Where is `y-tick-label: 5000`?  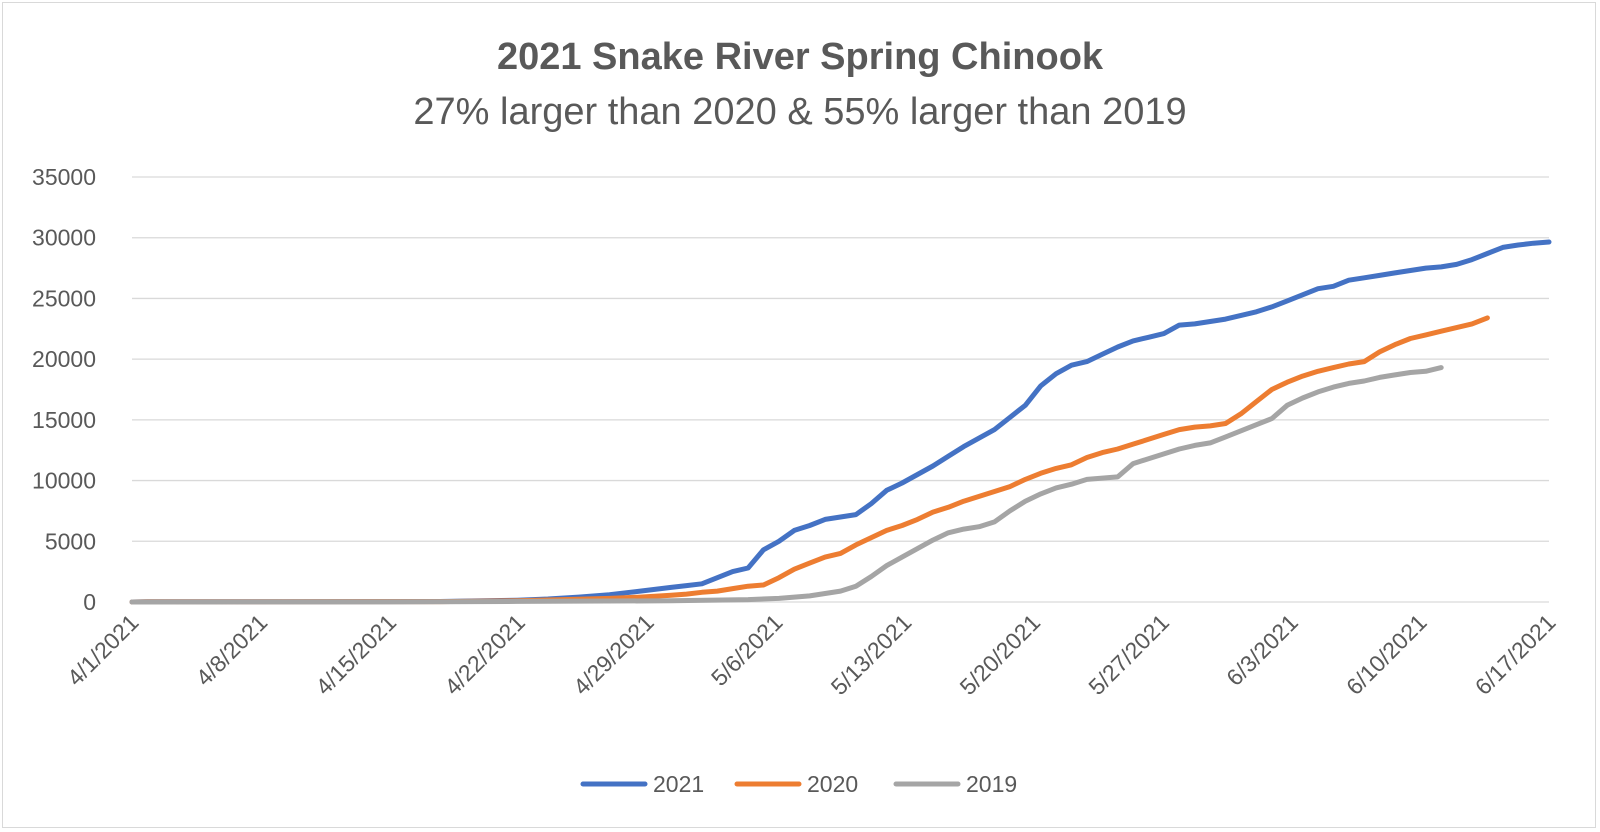 y-tick-label: 5000 is located at coordinates (70, 541).